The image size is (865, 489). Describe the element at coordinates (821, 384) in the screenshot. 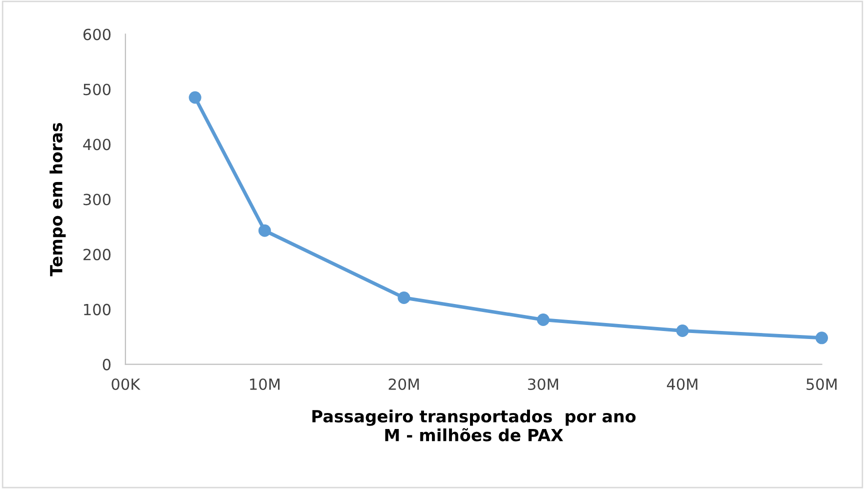

I see `x-tick-label: 50M` at that location.